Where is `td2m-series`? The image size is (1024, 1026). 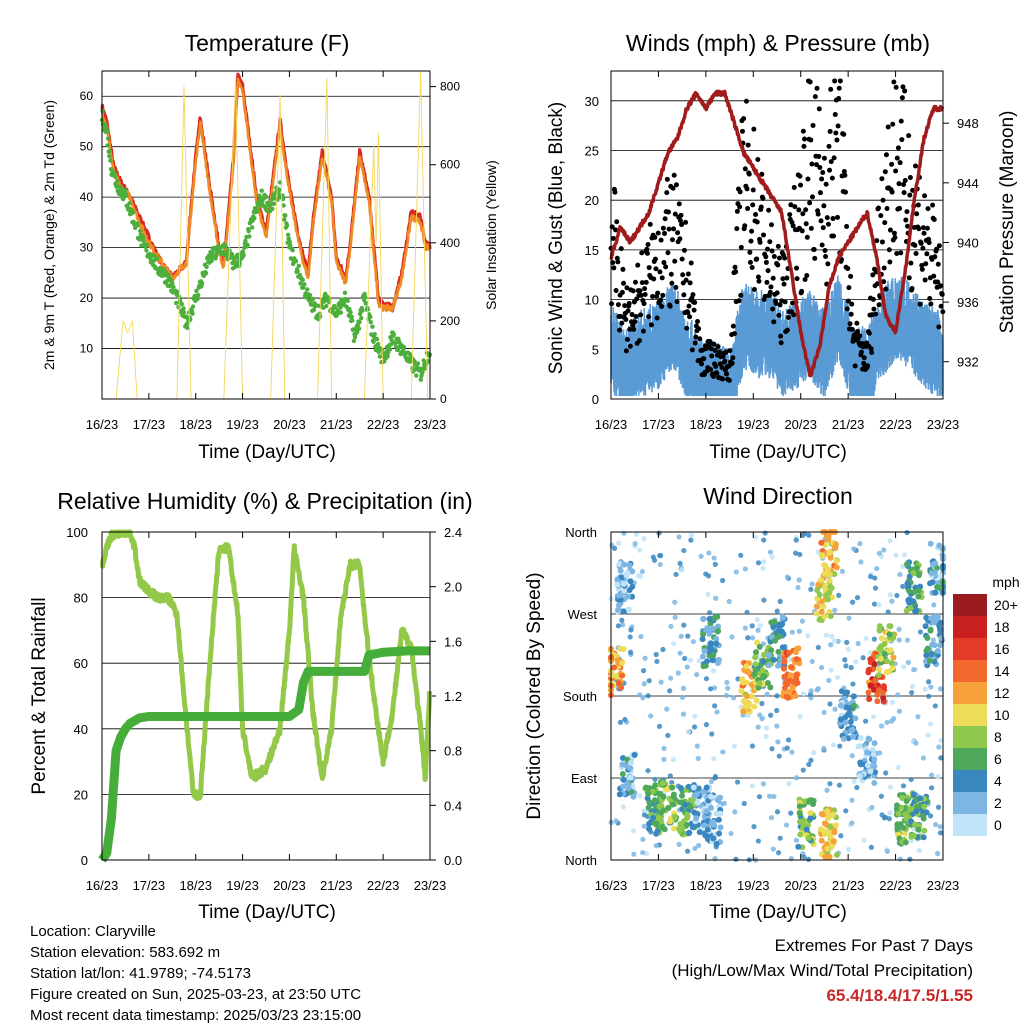
td2m-series is located at coordinates (266, 245).